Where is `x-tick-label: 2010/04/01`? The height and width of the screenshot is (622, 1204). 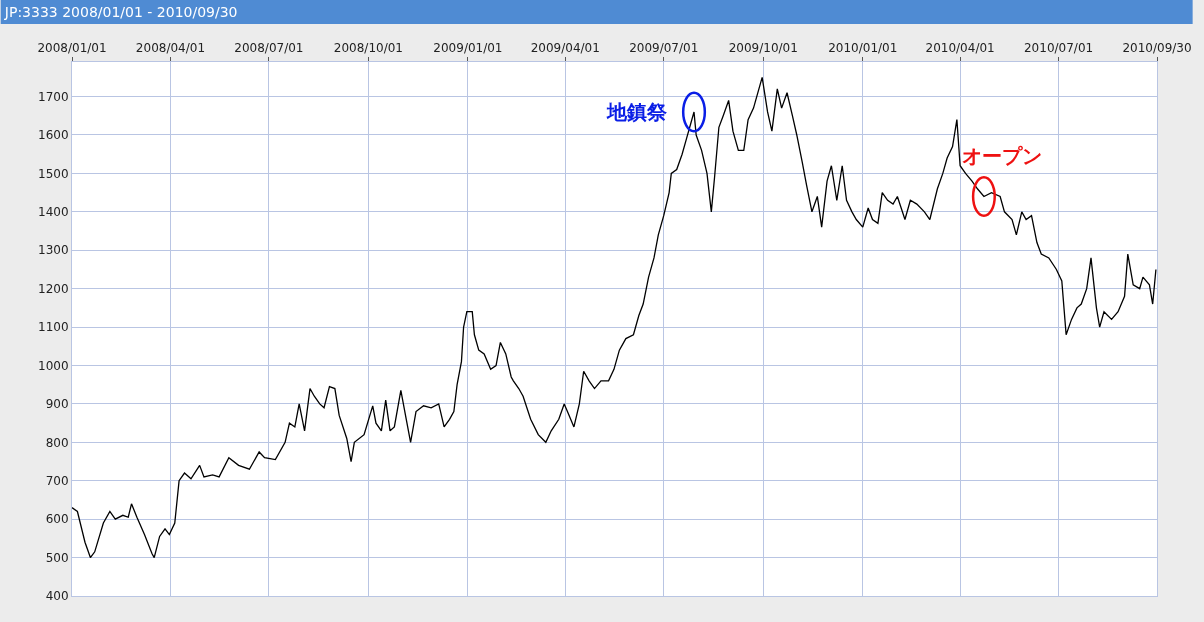
x-tick-label: 2010/04/01 is located at coordinates (960, 48).